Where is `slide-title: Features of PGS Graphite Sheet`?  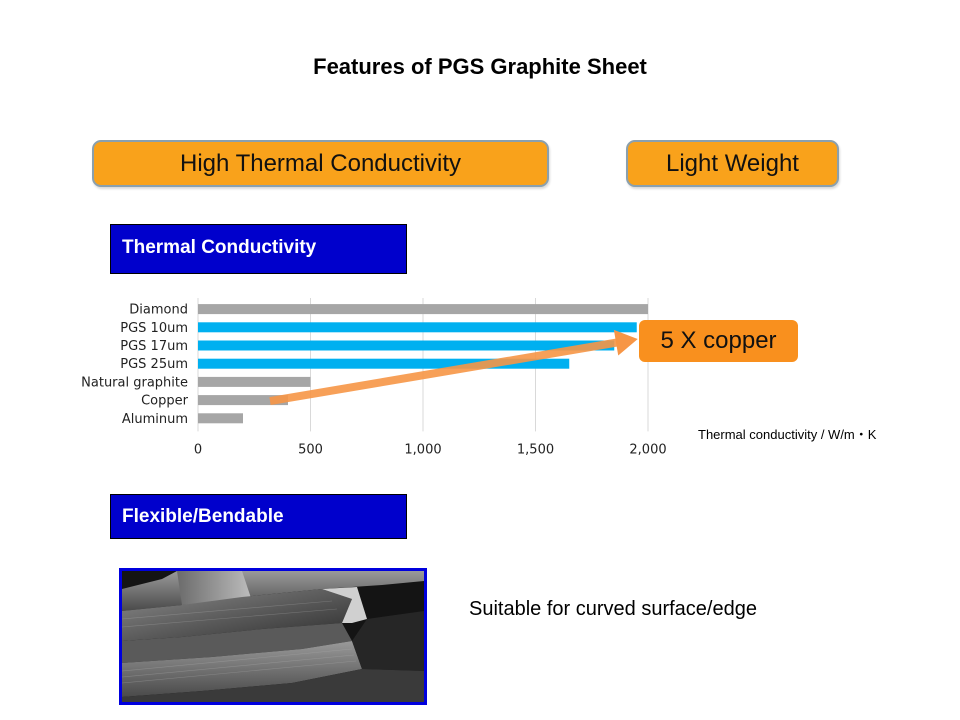 slide-title: Features of PGS Graphite Sheet is located at coordinates (480, 66).